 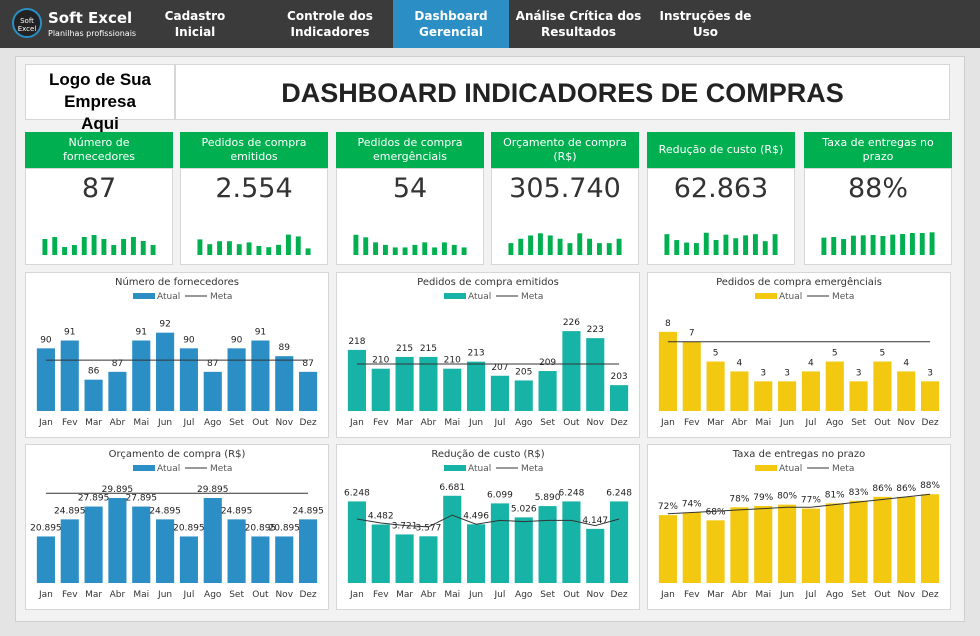 I want to click on data-label: 90, so click(x=237, y=340).